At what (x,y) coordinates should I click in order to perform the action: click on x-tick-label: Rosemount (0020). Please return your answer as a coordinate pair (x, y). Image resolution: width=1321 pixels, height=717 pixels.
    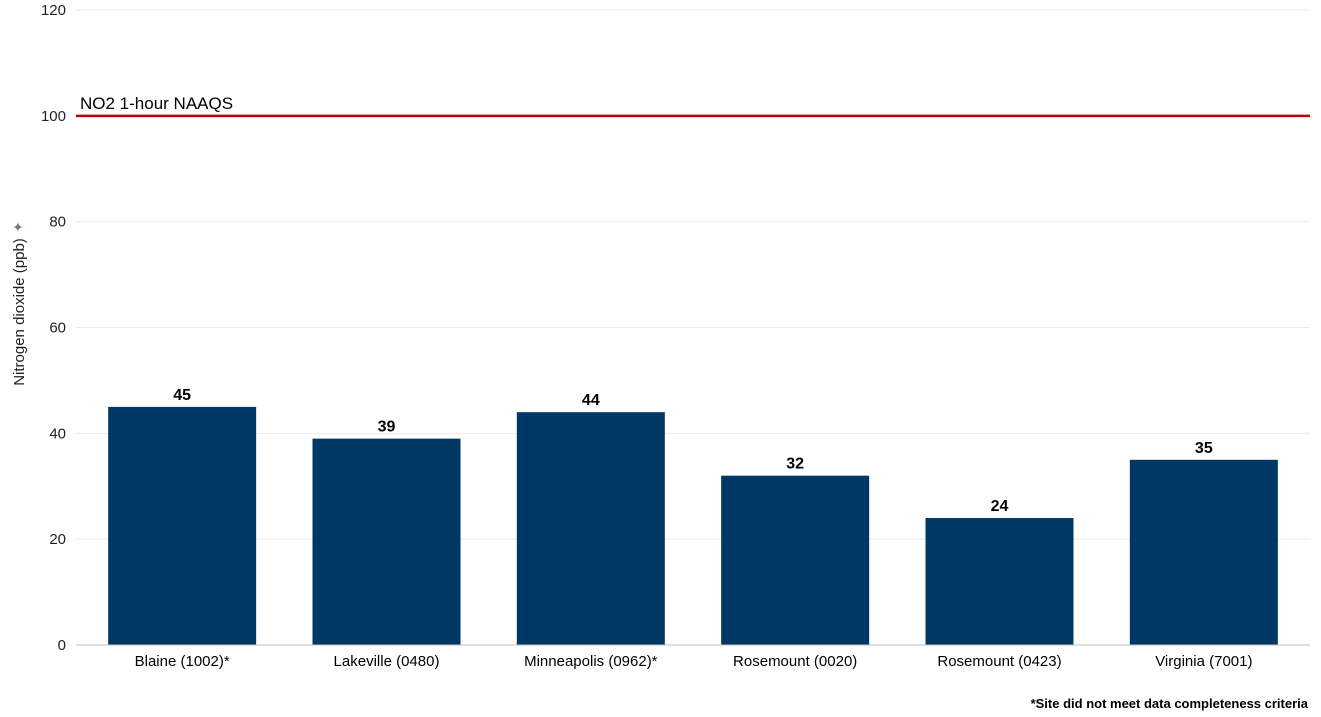
    Looking at the image, I should click on (795, 661).